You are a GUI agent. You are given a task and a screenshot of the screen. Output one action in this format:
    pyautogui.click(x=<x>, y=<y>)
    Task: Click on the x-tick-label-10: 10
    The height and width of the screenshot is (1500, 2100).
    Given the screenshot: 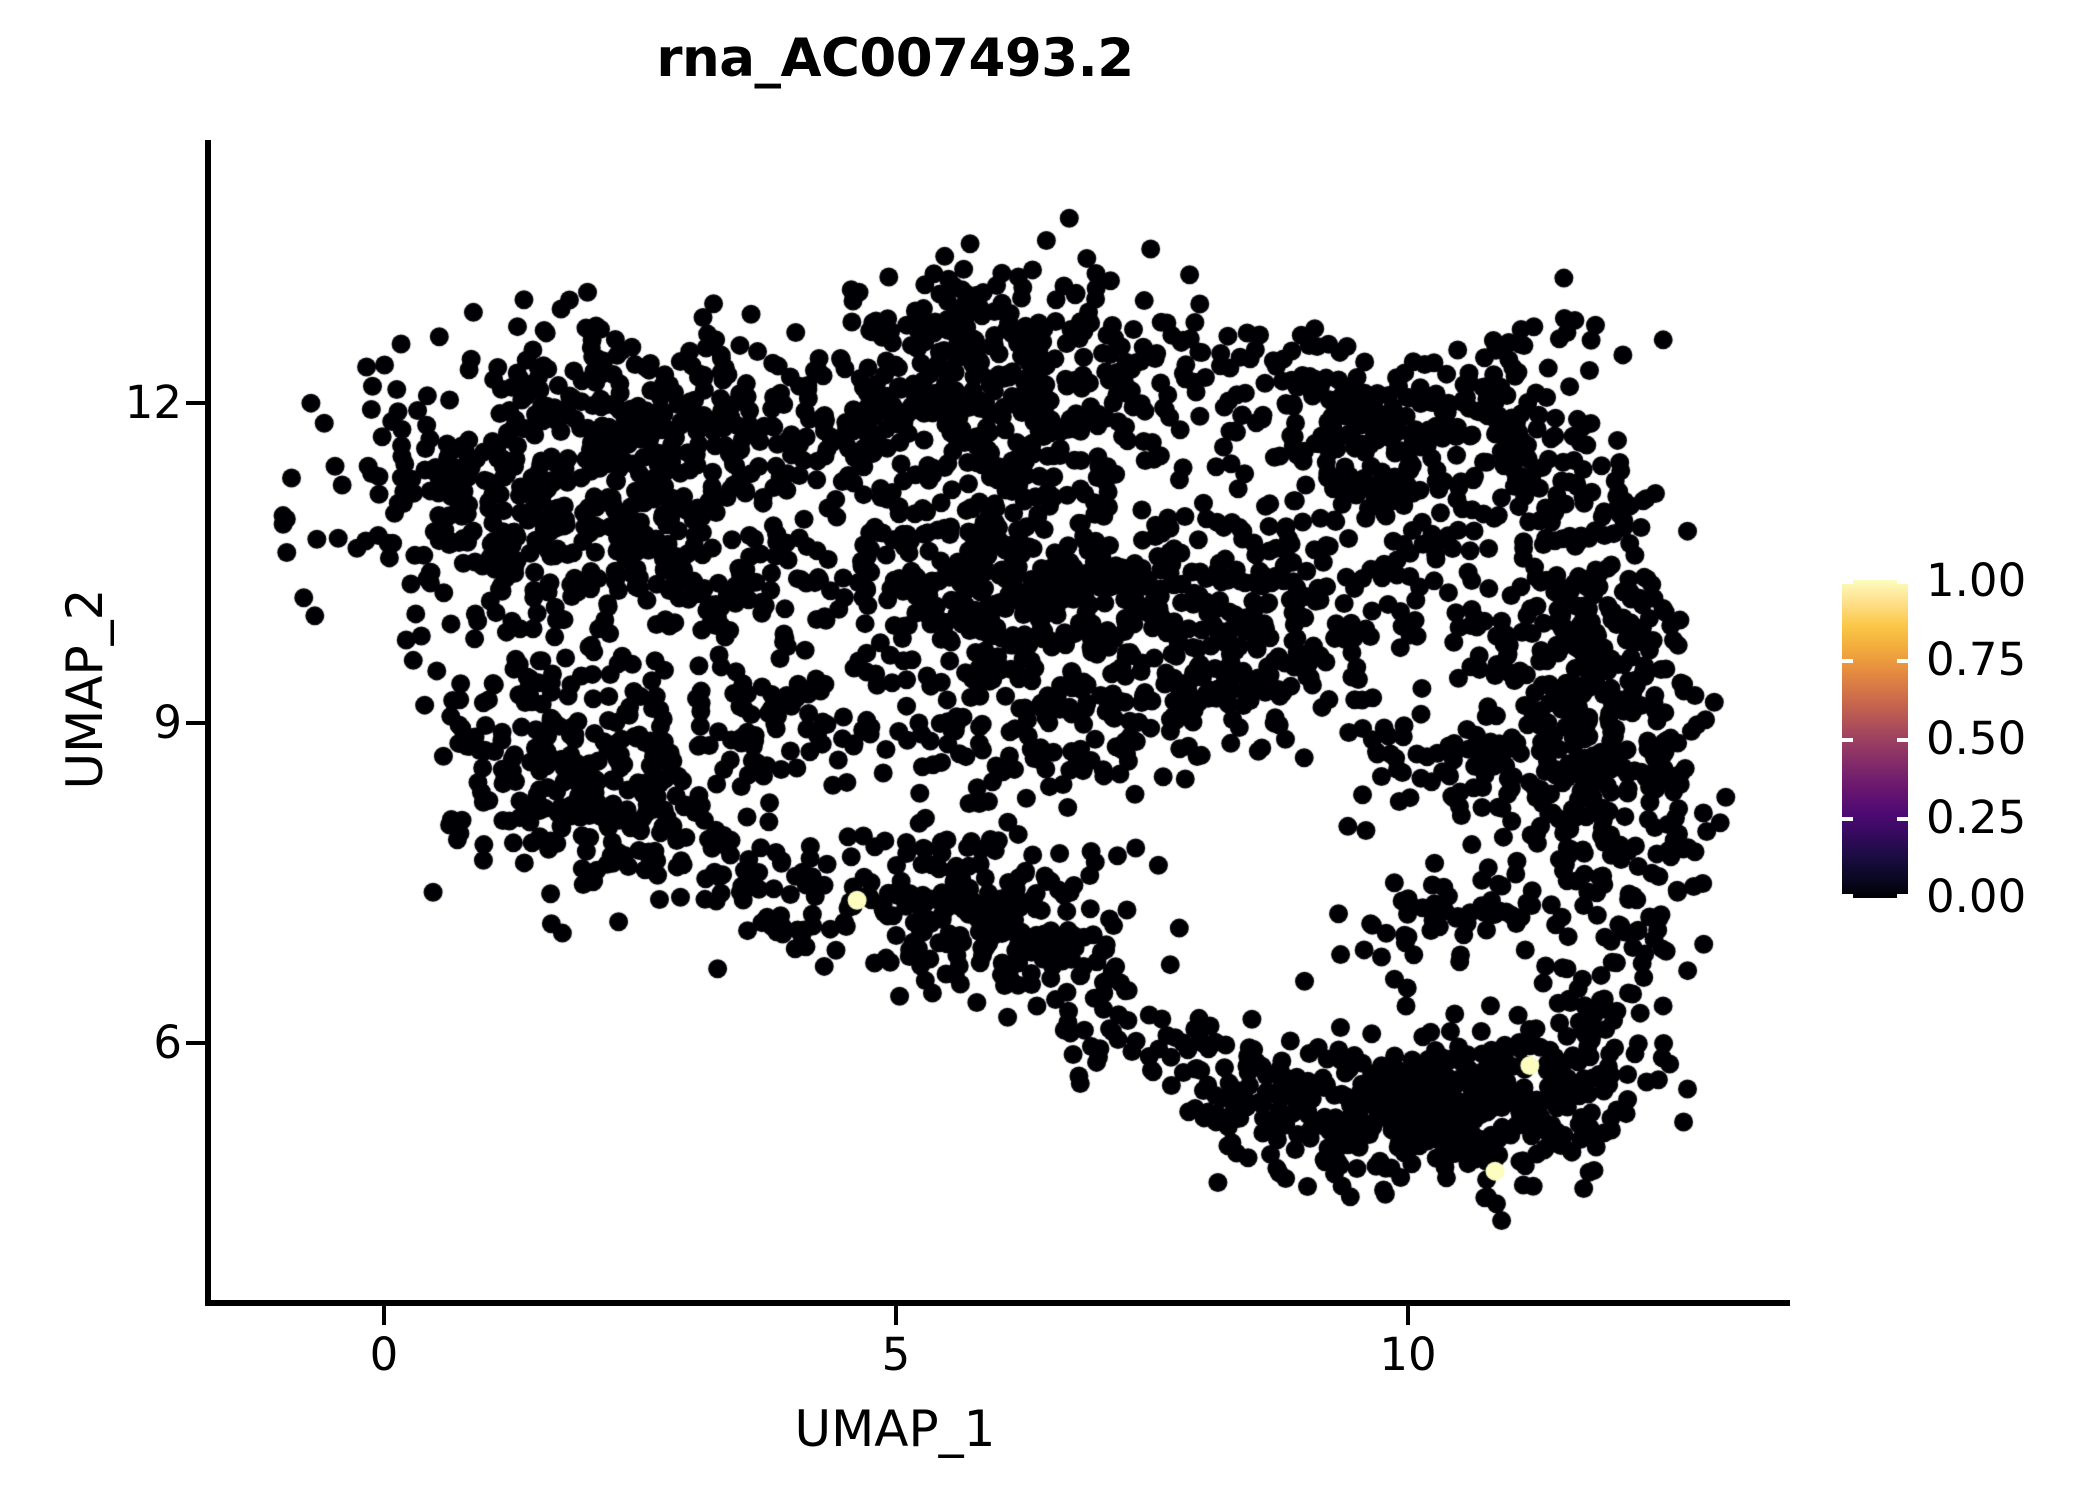 What is the action you would take?
    pyautogui.click(x=1408, y=1354)
    